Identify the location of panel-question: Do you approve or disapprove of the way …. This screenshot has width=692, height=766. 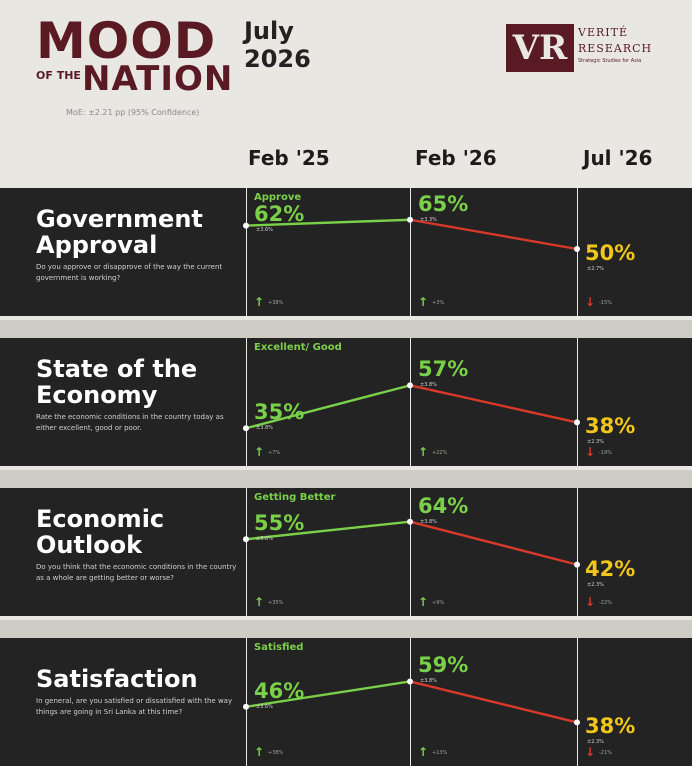
(129, 272).